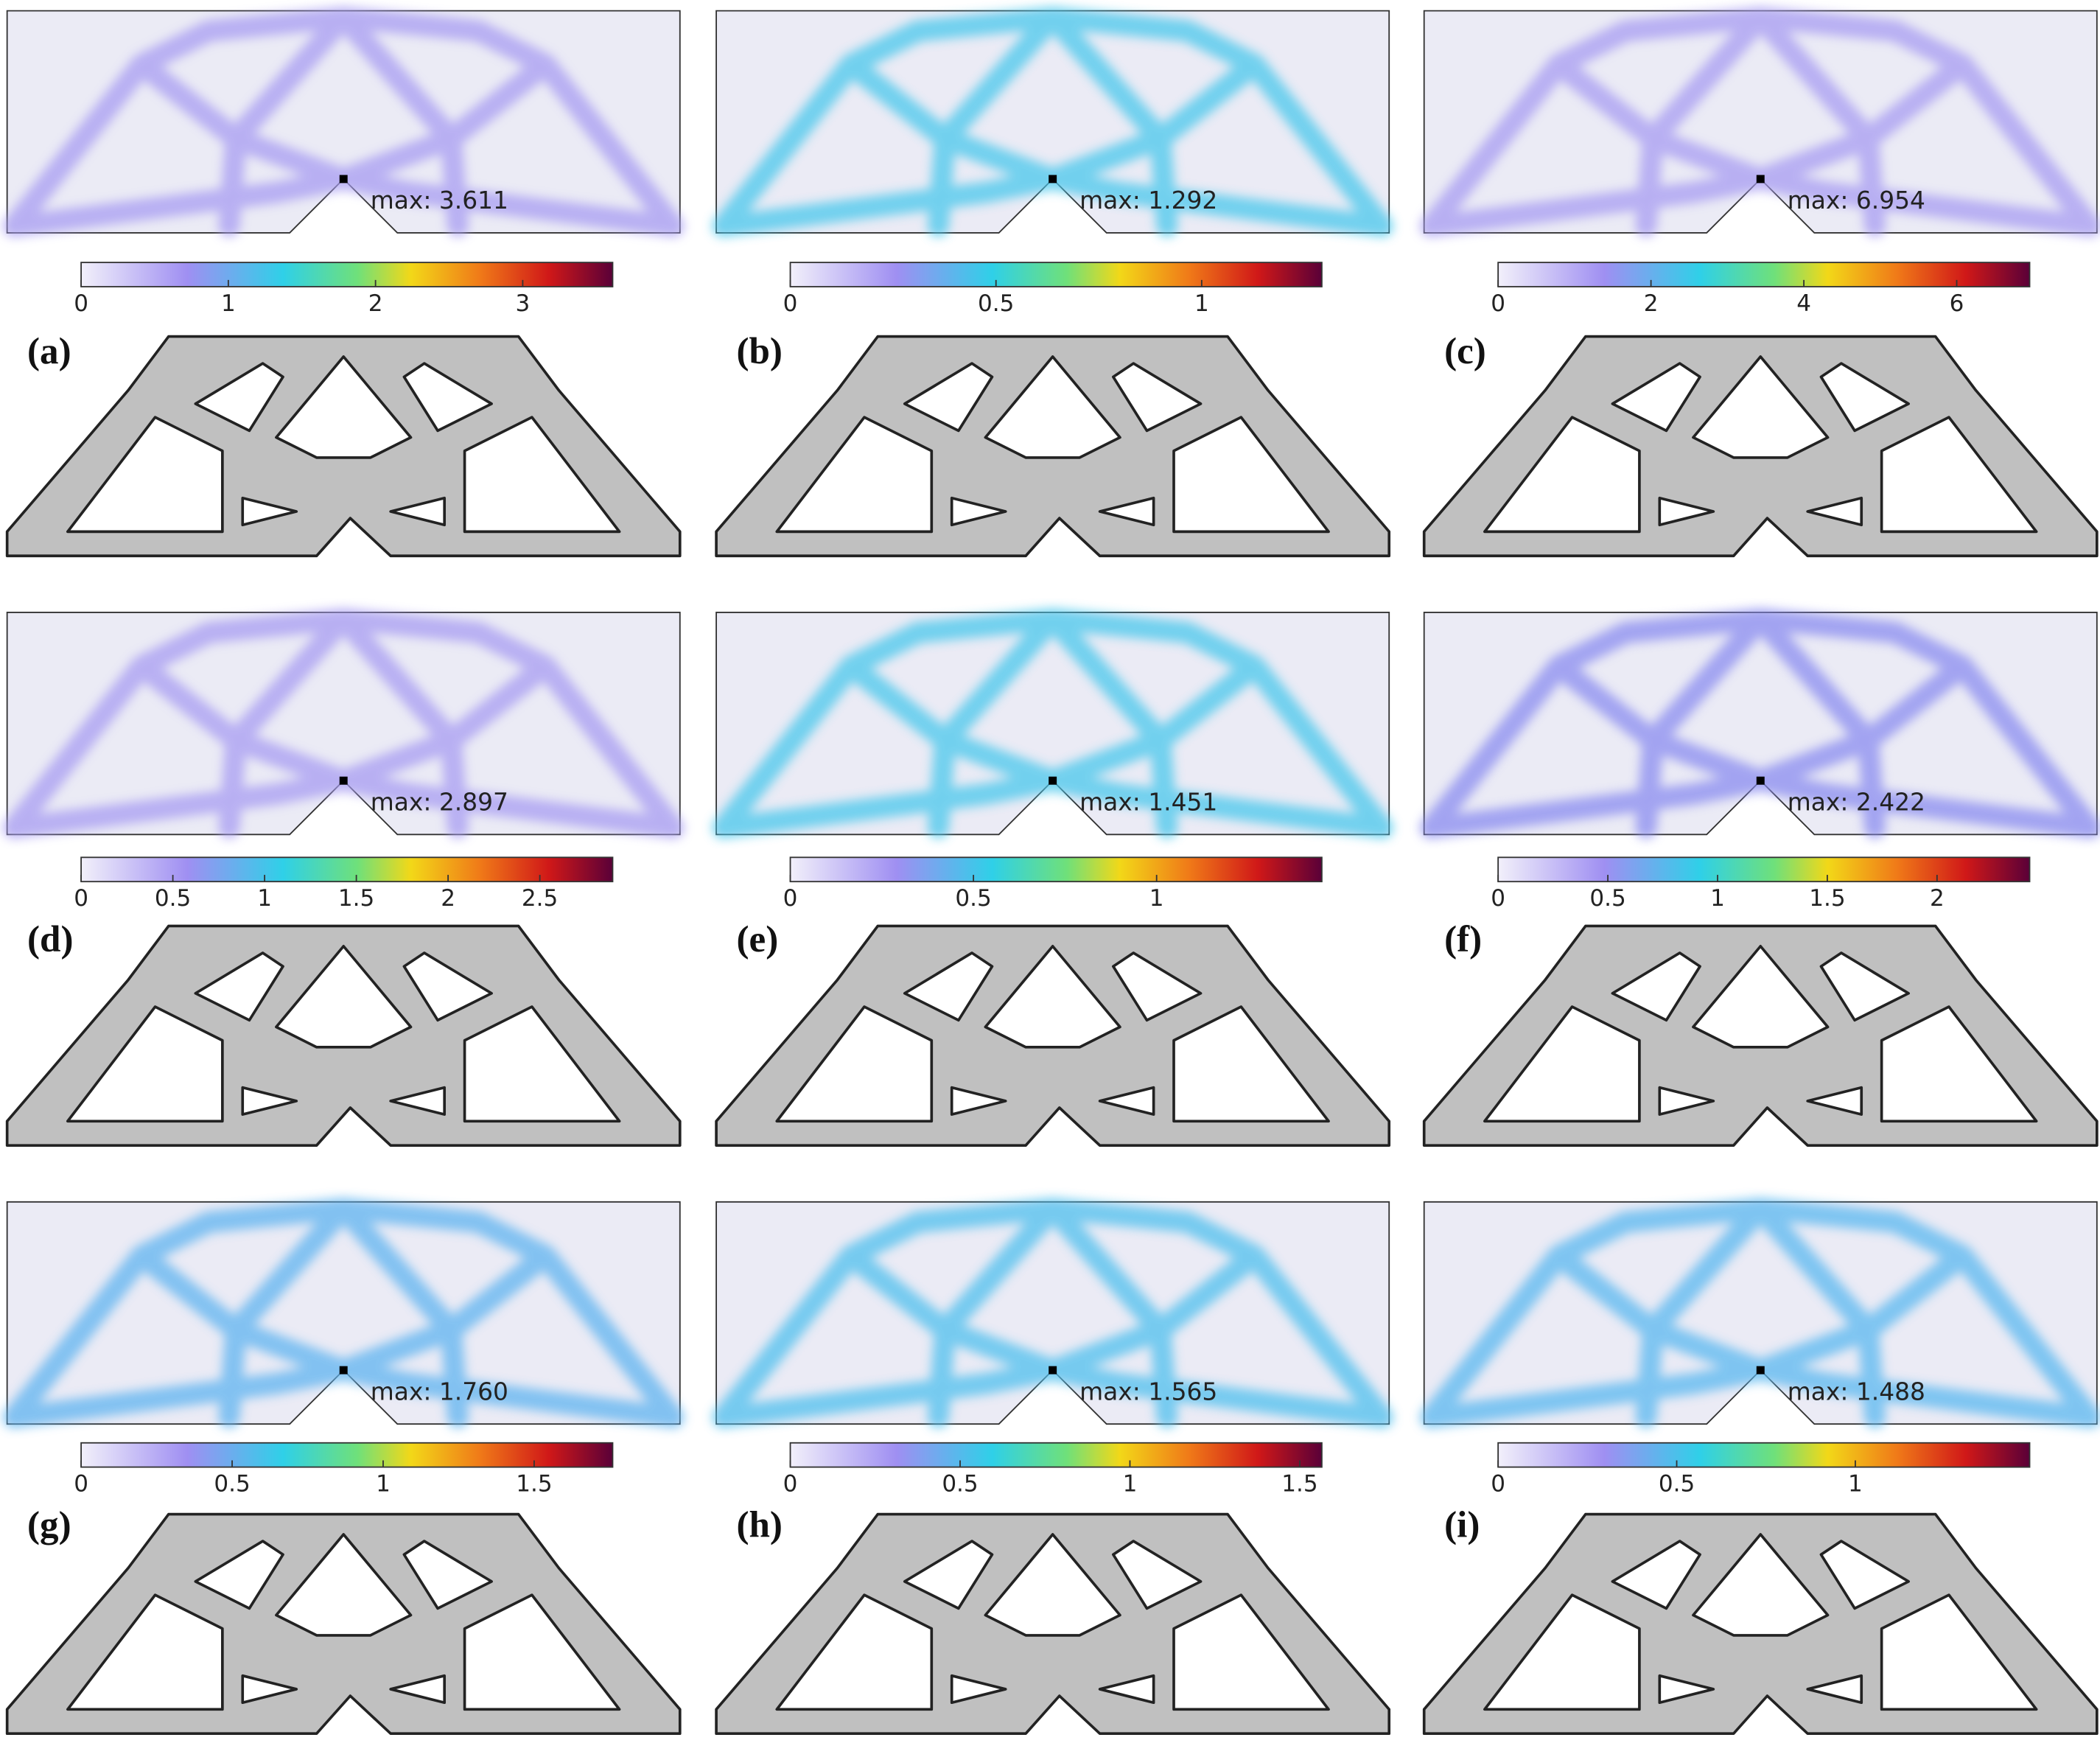  I want to click on max-label: max: 3.611, so click(439, 200).